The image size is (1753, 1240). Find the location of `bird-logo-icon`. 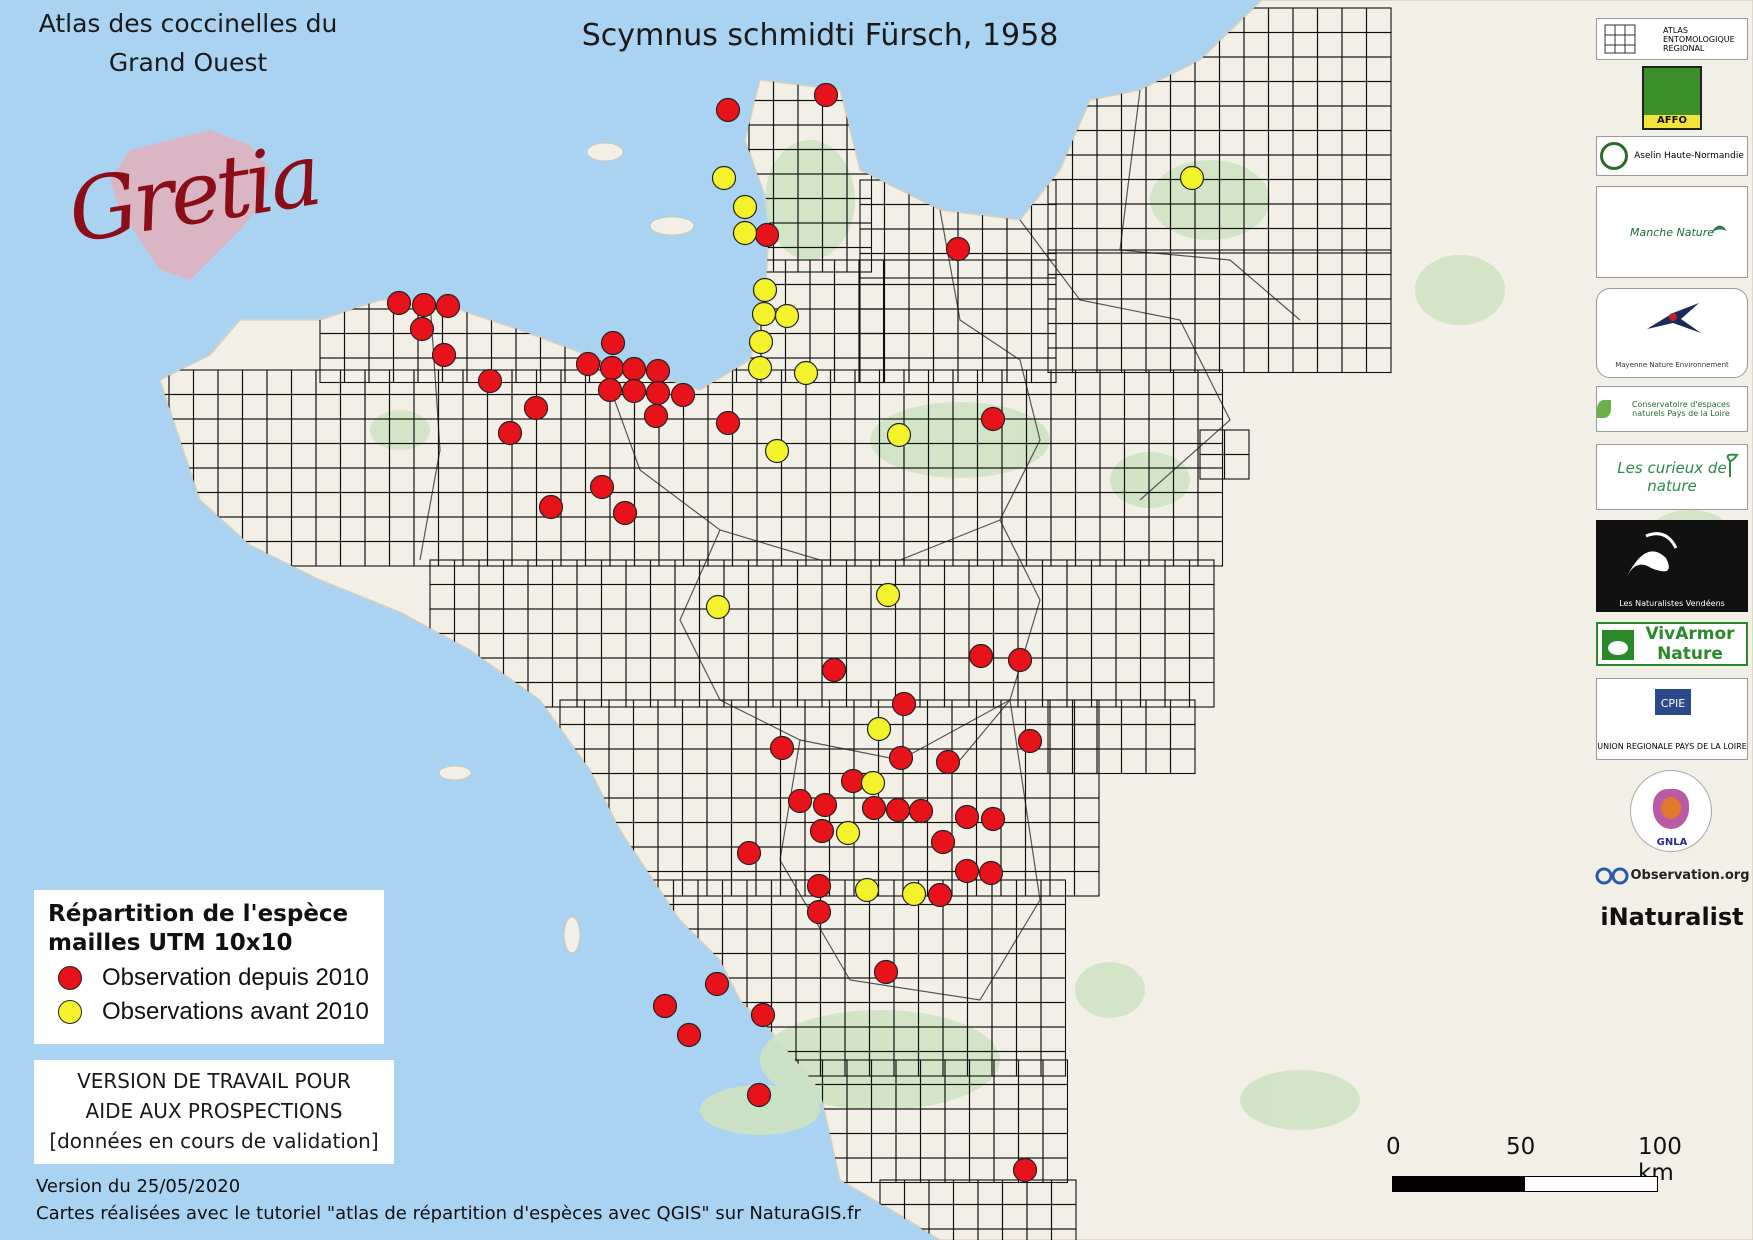

bird-logo-icon is located at coordinates (1719, 229).